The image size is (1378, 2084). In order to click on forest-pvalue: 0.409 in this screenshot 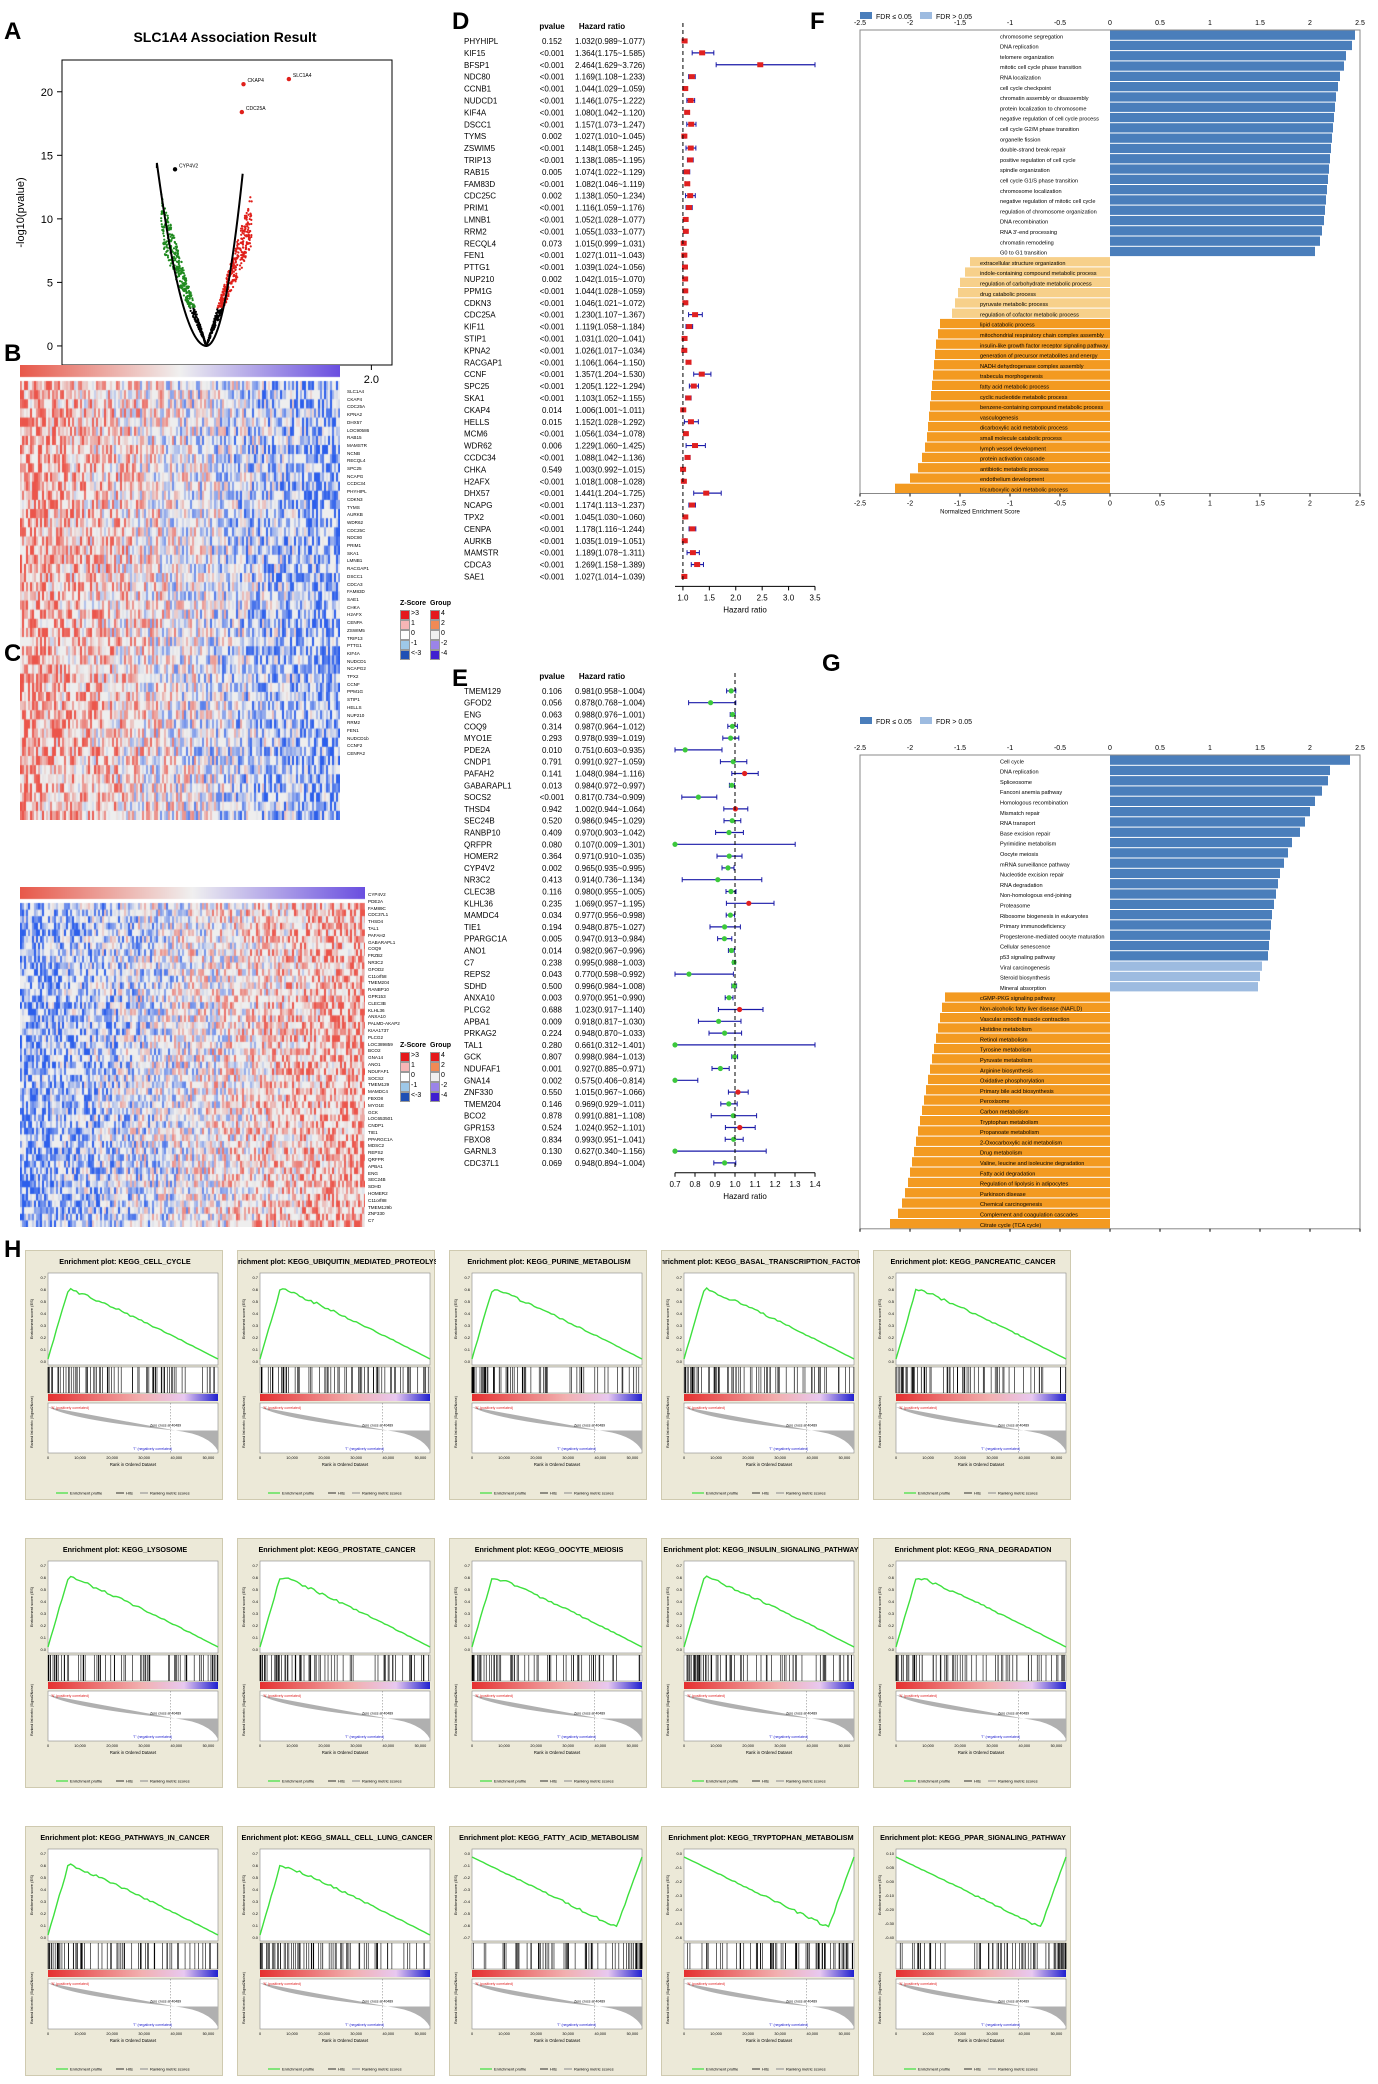, I will do `click(552, 833)`.